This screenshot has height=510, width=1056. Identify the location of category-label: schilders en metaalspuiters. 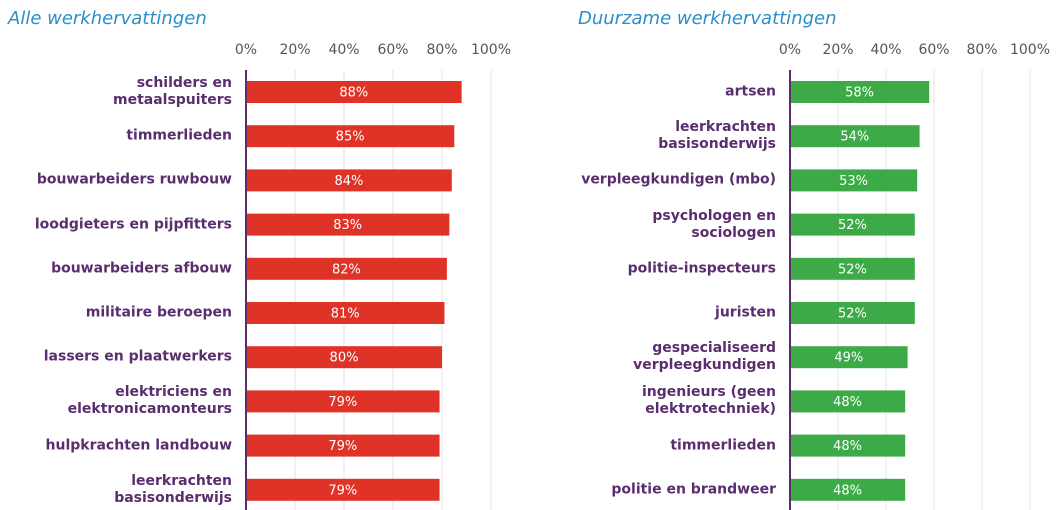
(172, 91).